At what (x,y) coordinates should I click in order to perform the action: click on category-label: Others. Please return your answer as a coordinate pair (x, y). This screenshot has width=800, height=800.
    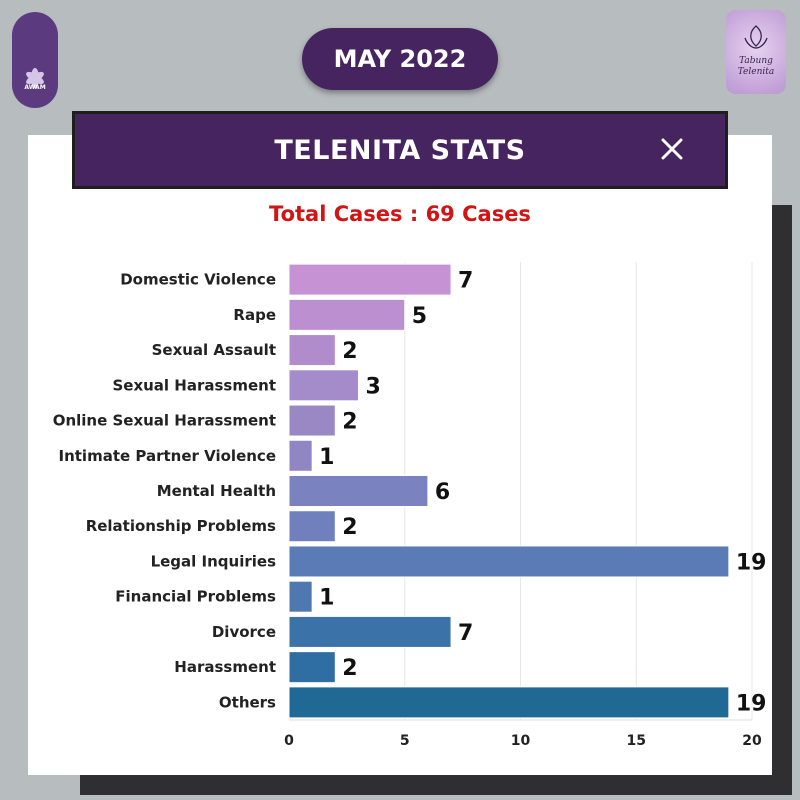
    Looking at the image, I should click on (247, 702).